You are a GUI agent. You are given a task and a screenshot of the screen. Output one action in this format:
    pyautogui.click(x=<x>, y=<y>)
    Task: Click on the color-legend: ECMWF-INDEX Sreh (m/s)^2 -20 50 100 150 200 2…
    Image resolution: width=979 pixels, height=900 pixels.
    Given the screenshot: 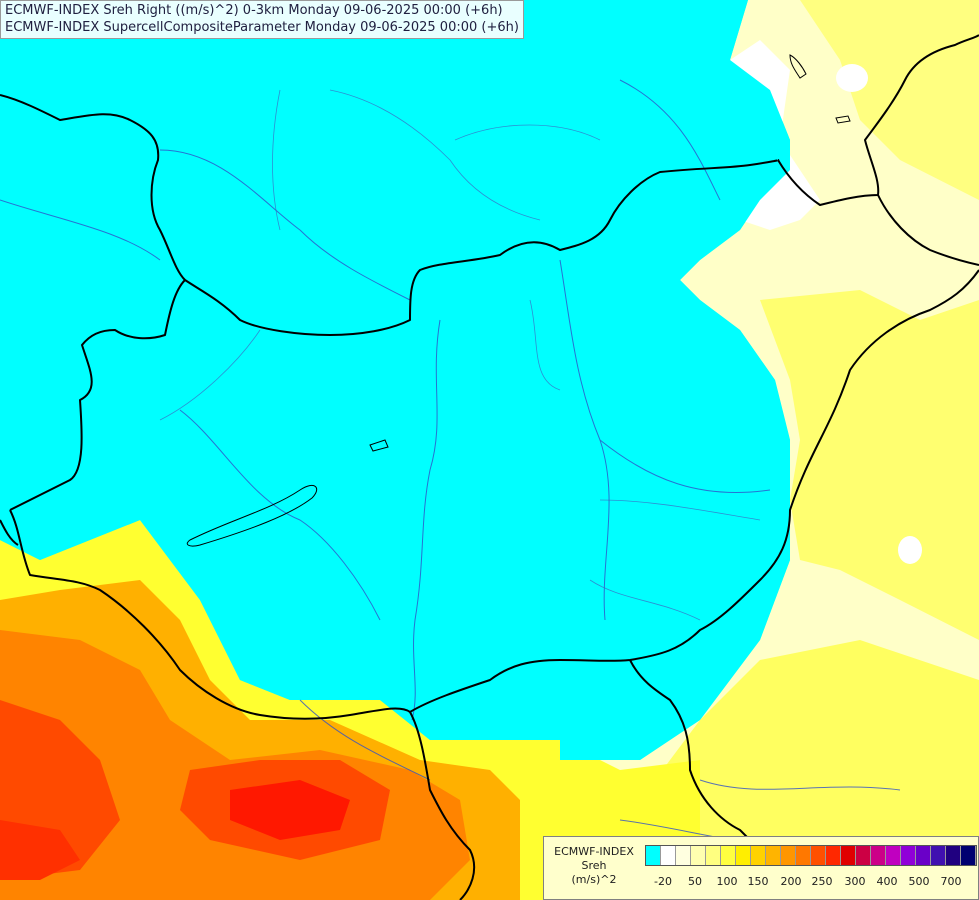 What is the action you would take?
    pyautogui.click(x=761, y=868)
    